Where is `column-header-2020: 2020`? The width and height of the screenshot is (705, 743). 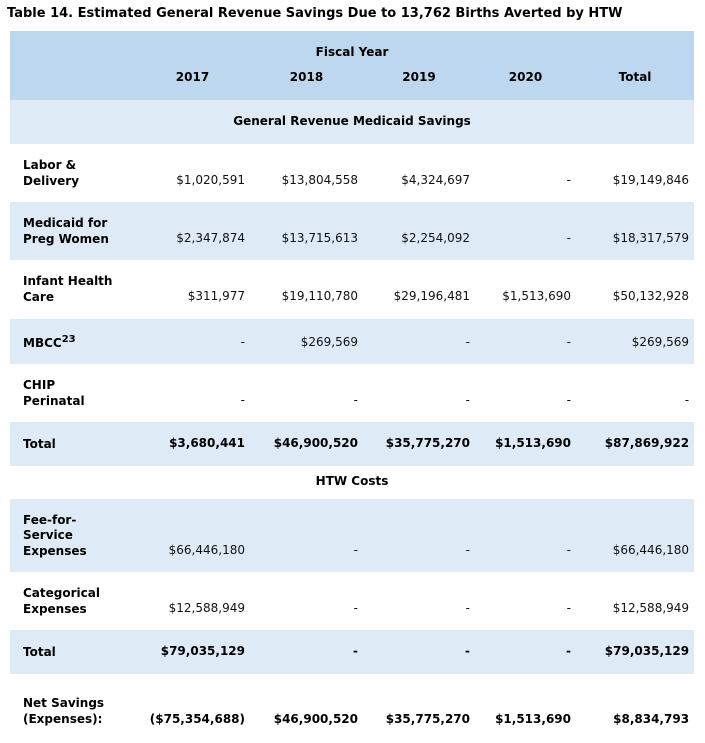 column-header-2020: 2020 is located at coordinates (525, 82).